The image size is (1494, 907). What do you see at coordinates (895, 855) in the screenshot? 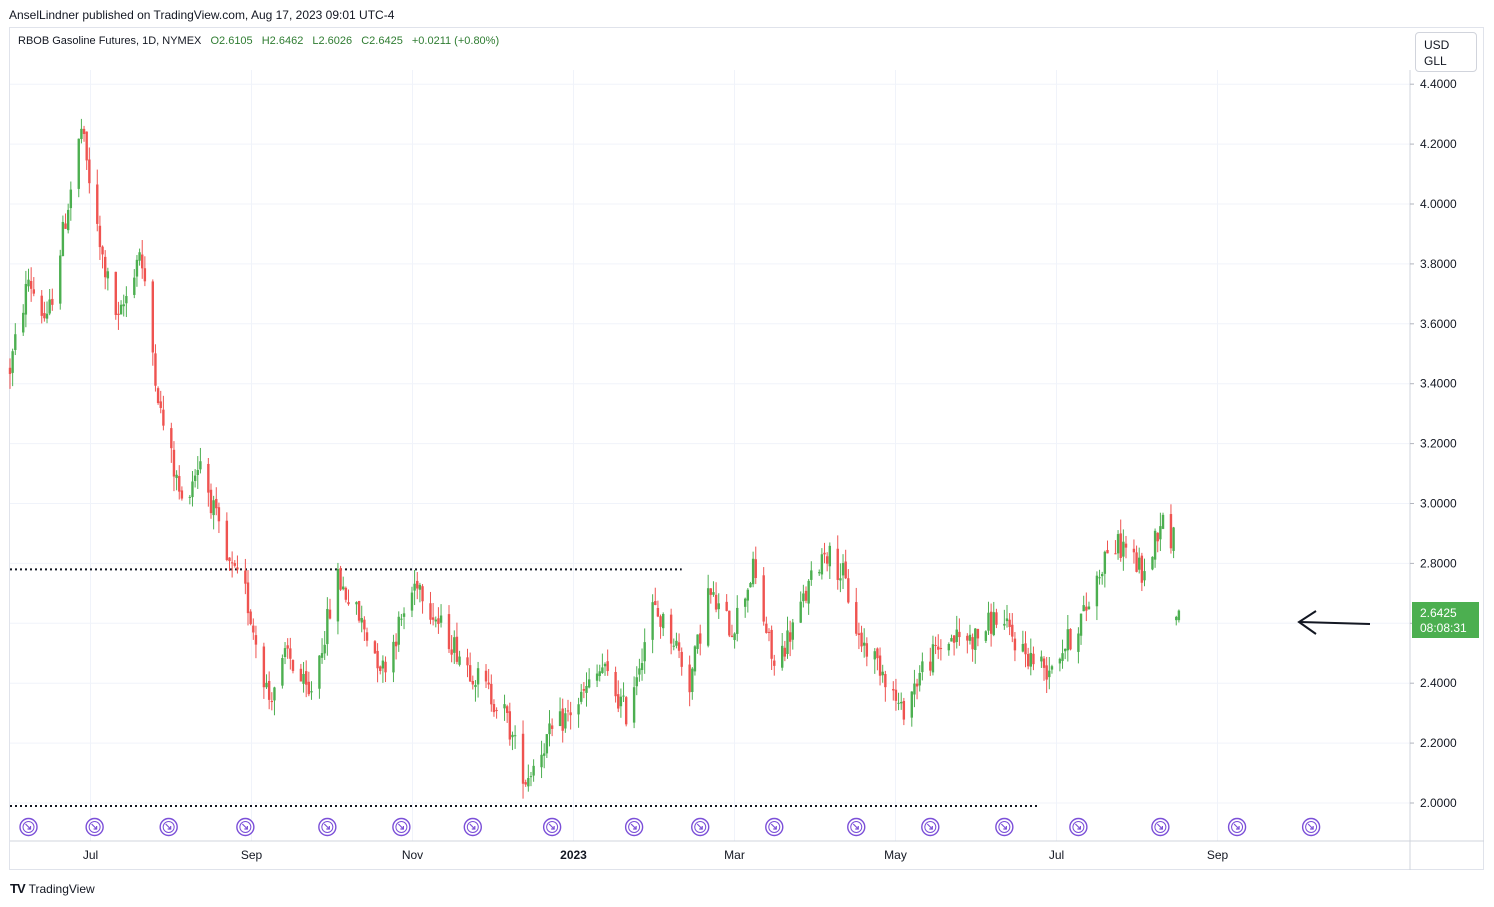
I see `x-tick-label: May` at bounding box center [895, 855].